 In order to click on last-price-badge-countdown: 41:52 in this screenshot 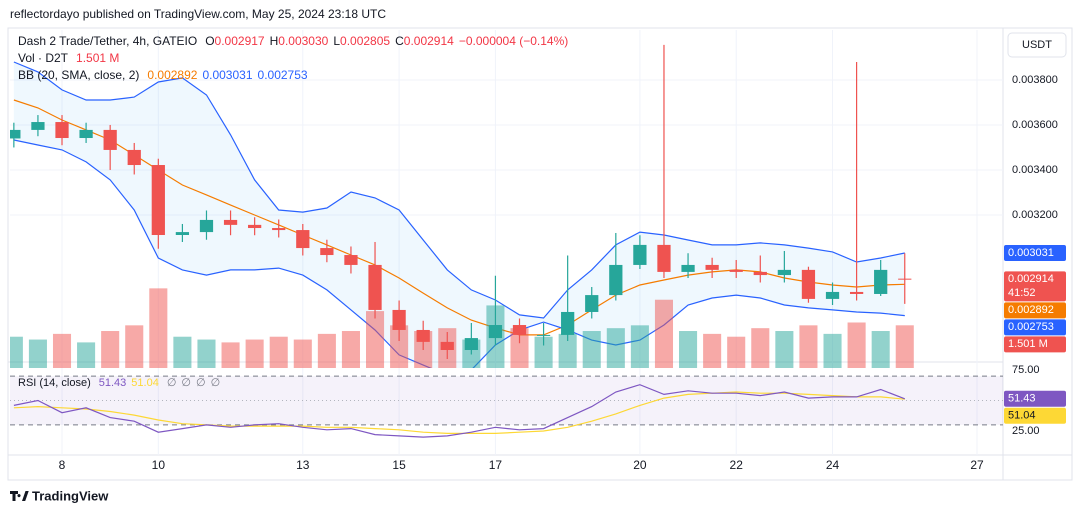, I will do `click(1022, 293)`.